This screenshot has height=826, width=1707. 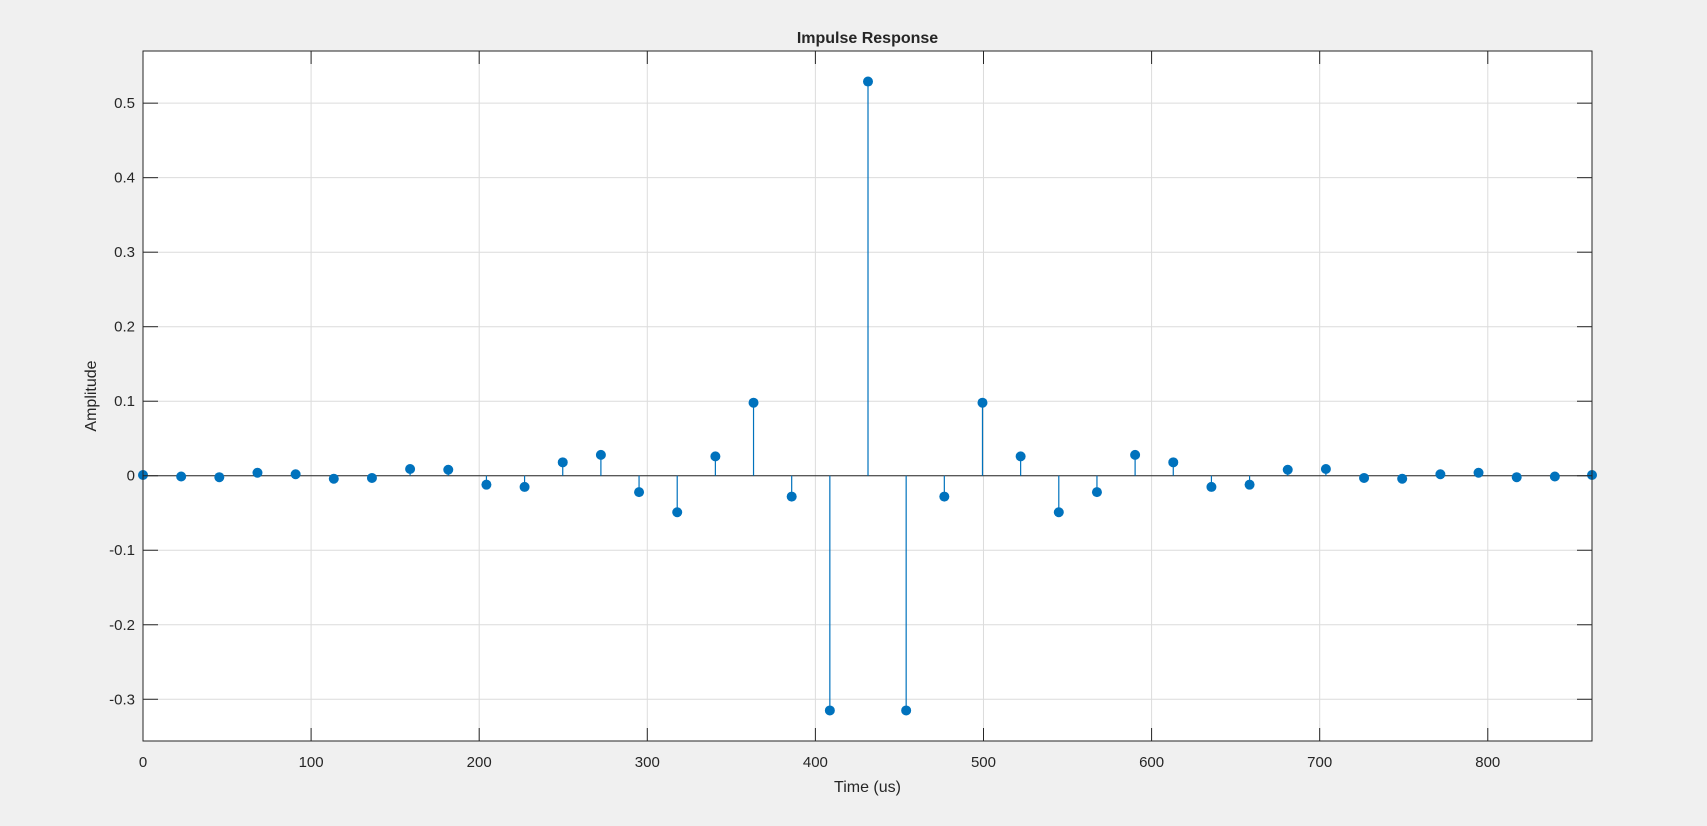 What do you see at coordinates (131, 476) in the screenshot?
I see `y-tick-label: 0` at bounding box center [131, 476].